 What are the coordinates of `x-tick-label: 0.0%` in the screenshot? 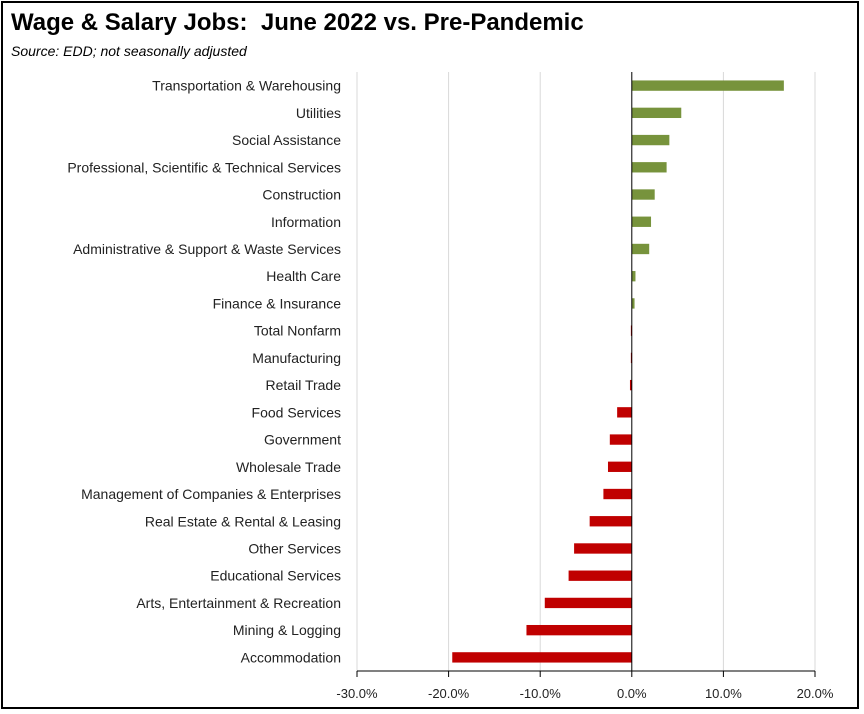 It's located at (632, 693).